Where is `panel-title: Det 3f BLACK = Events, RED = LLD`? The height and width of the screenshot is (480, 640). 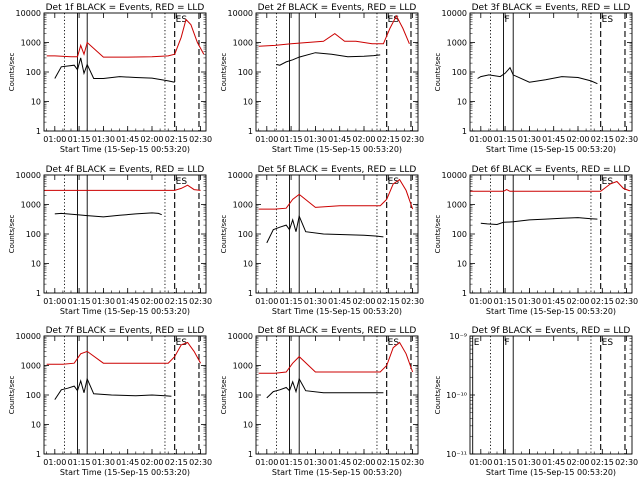
panel-title: Det 3f BLACK = Events, RED = LLD is located at coordinates (551, 8).